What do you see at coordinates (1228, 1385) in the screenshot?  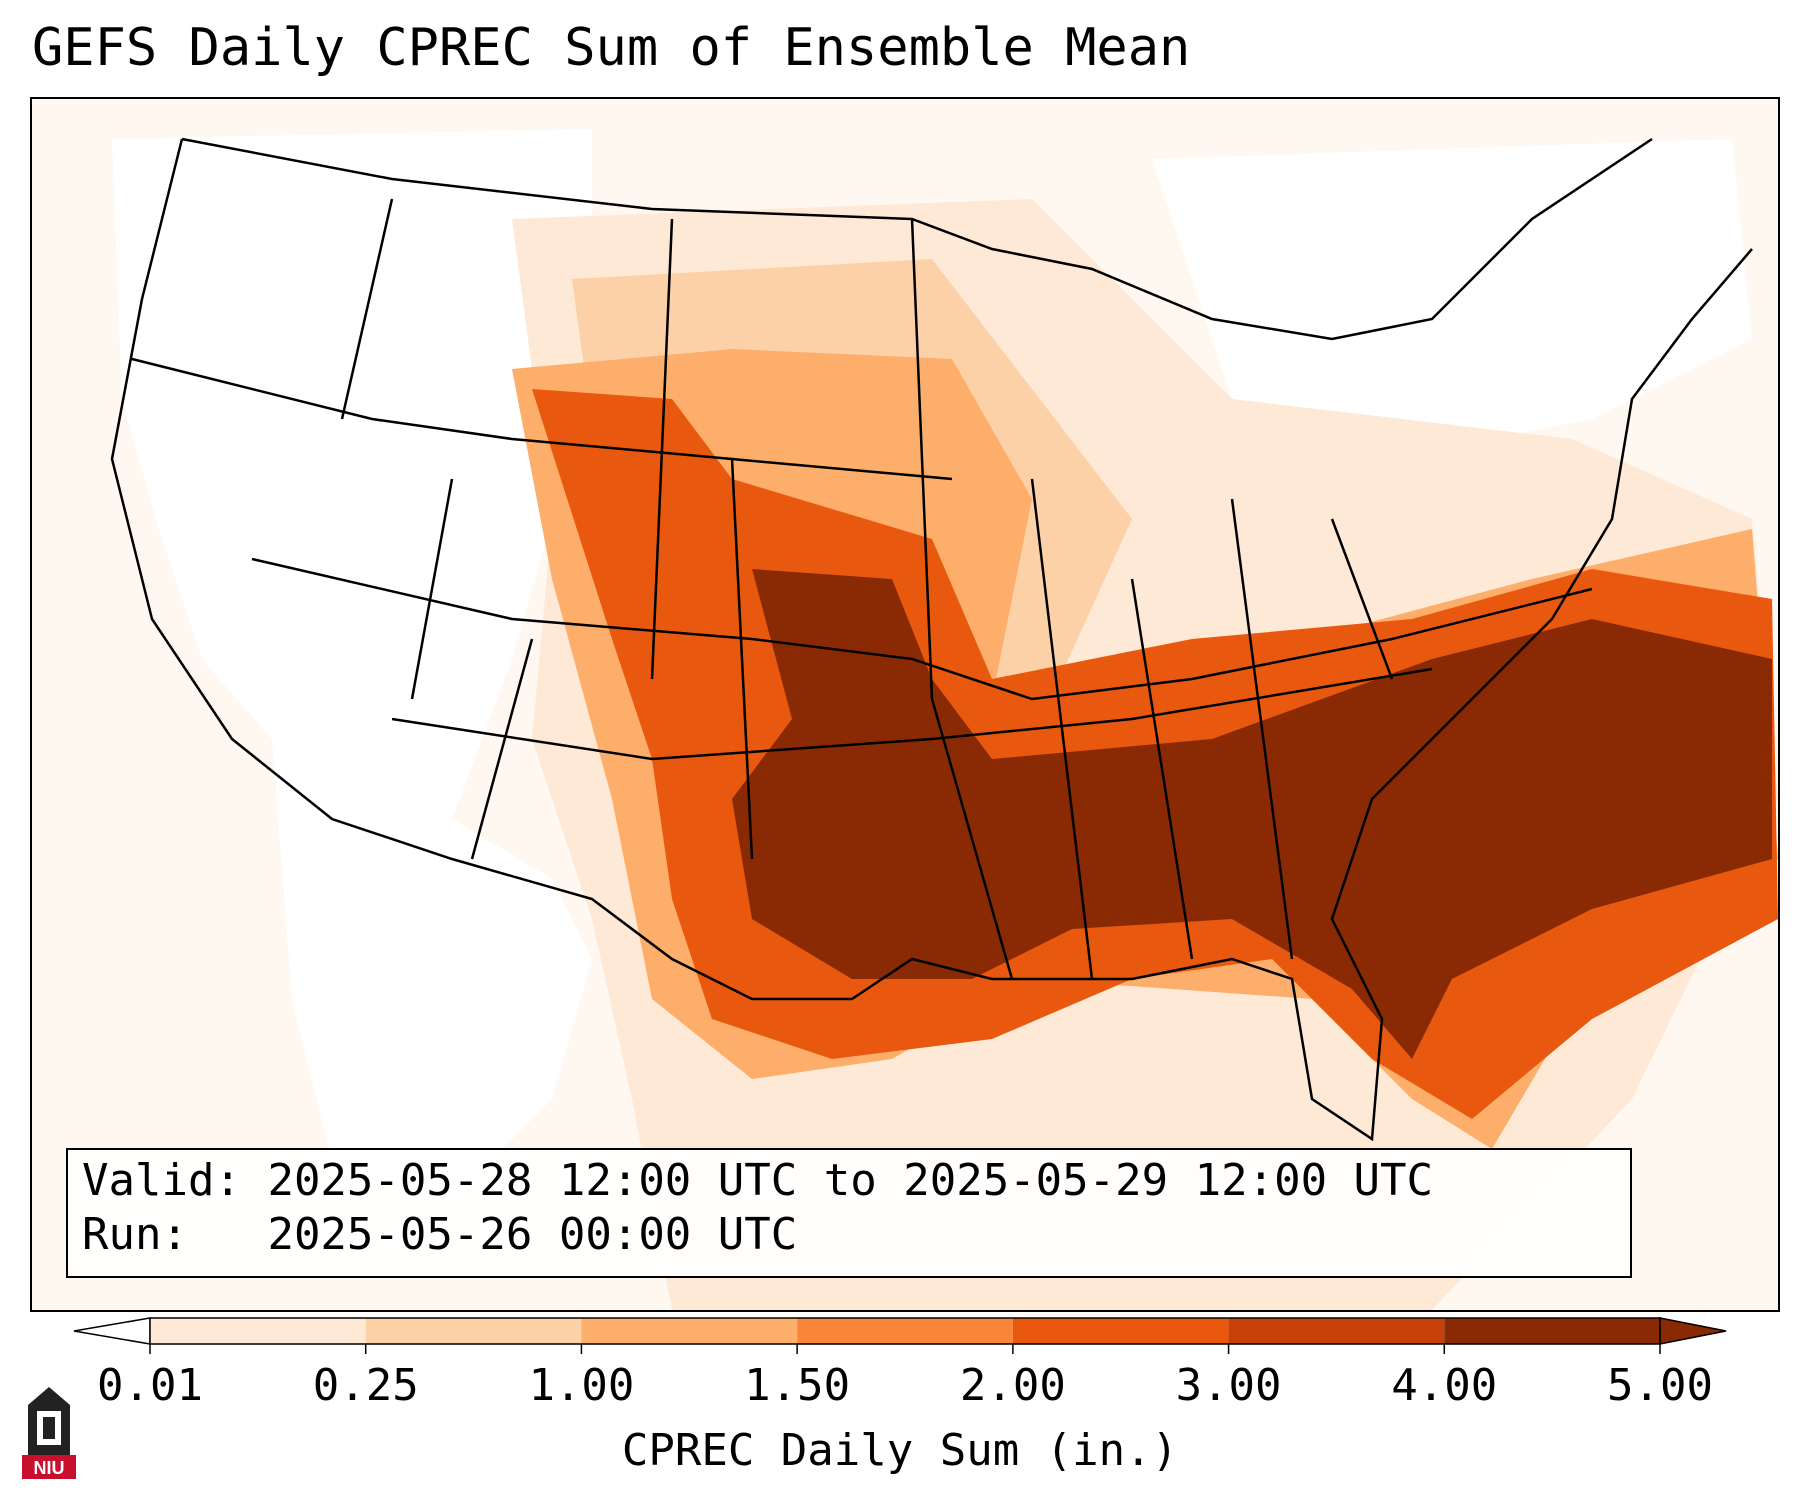 I see `colorbar-tick-label: 3.00` at bounding box center [1228, 1385].